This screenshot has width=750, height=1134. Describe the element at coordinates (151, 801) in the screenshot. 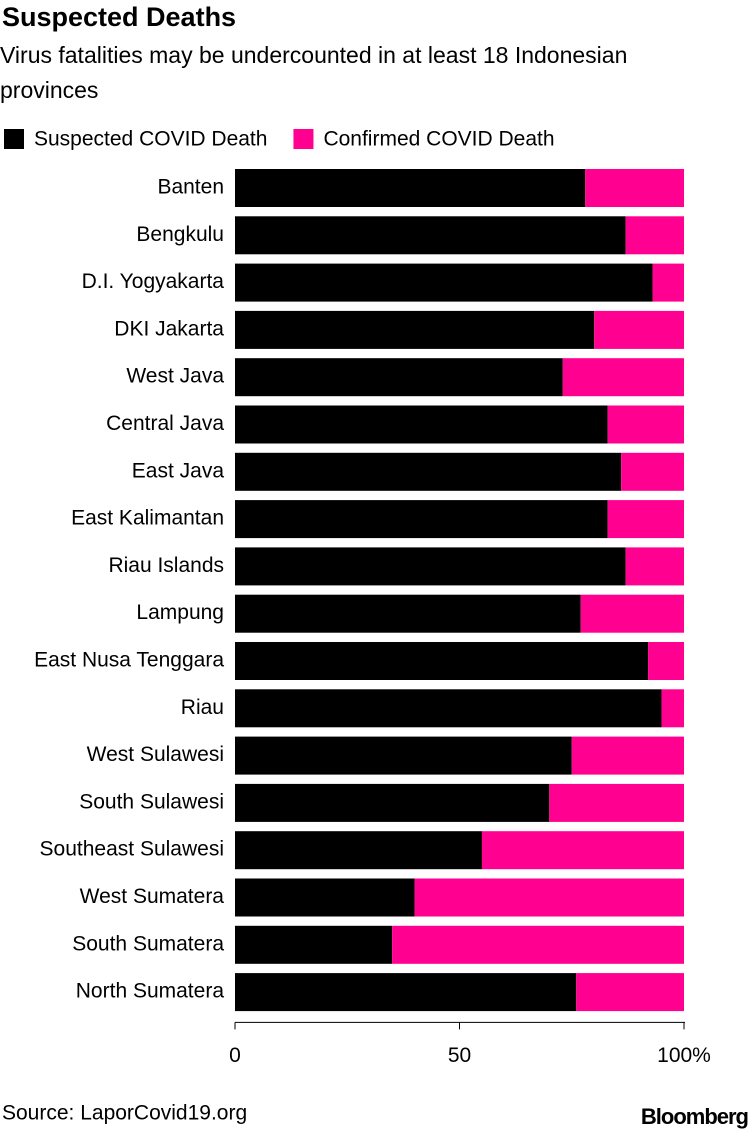

I see `y-tick-label: South Sulawesi` at that location.